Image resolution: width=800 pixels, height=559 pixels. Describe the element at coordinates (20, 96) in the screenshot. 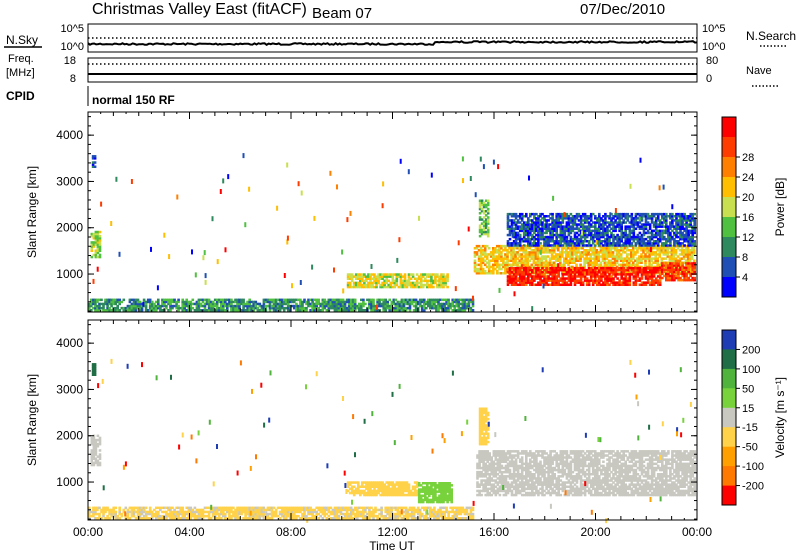

I see `cpid-label: CPID` at that location.